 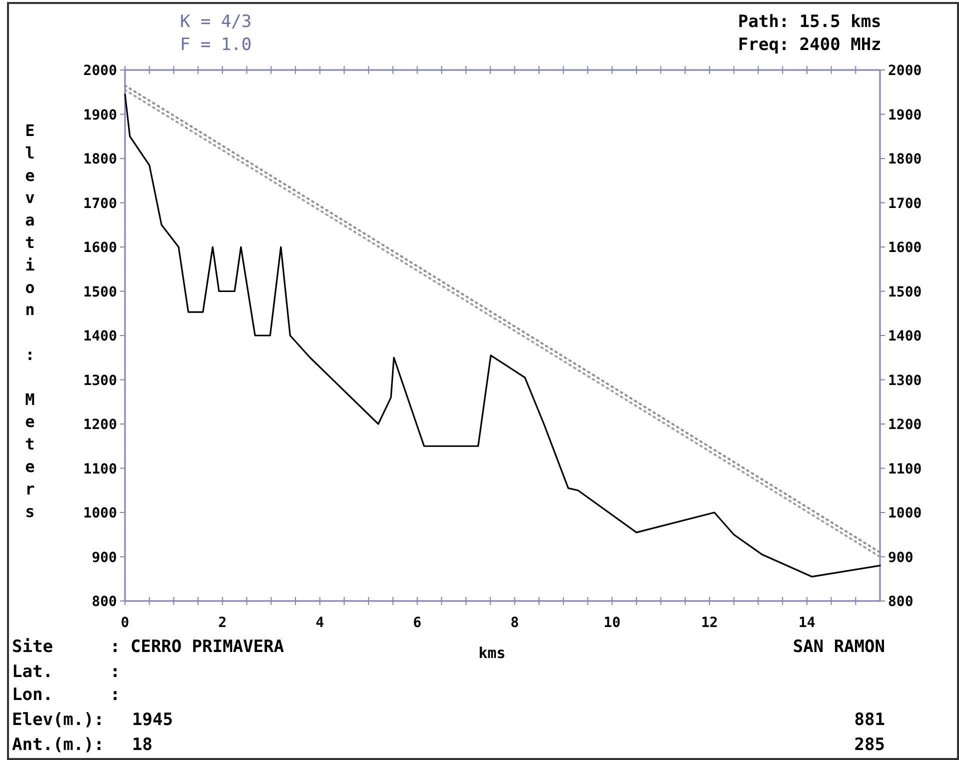 What do you see at coordinates (905, 380) in the screenshot?
I see `y2-tick-label: 1300` at bounding box center [905, 380].